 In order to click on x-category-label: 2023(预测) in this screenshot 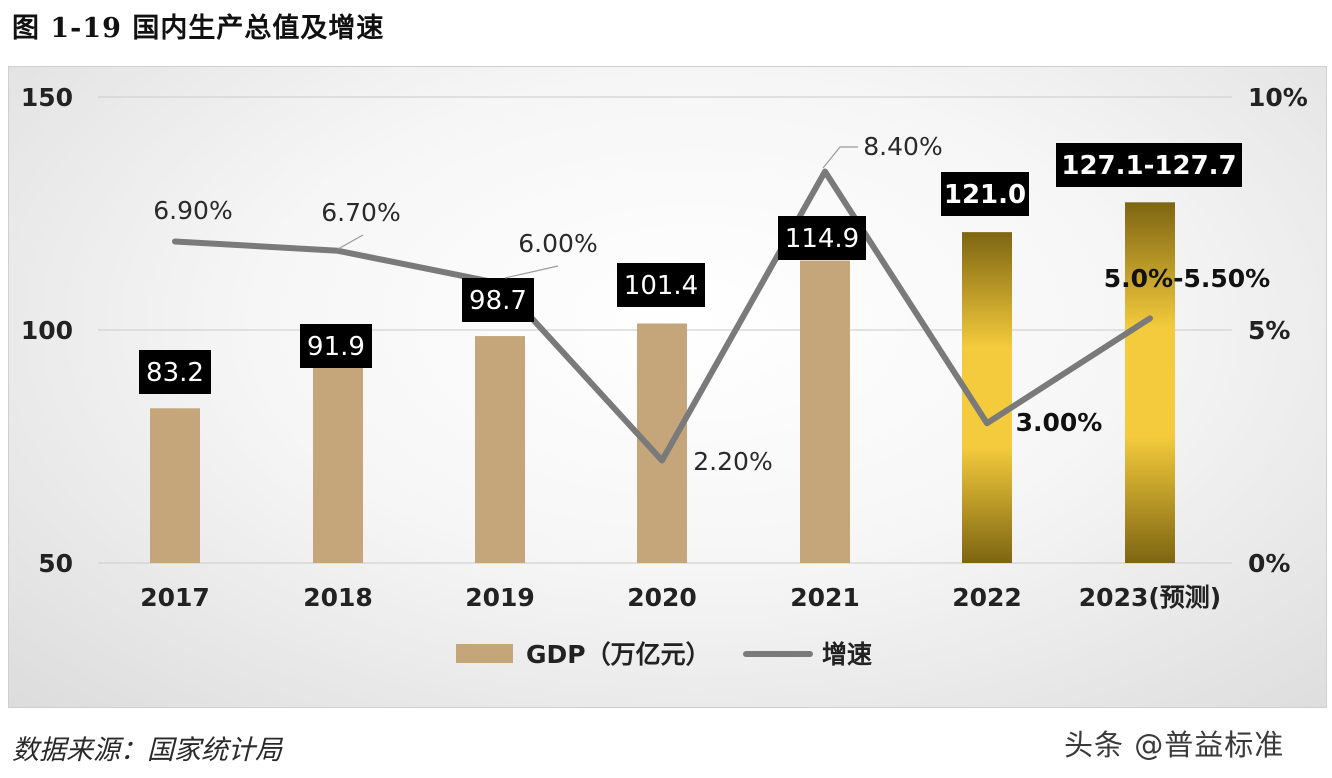, I will do `click(1150, 597)`.